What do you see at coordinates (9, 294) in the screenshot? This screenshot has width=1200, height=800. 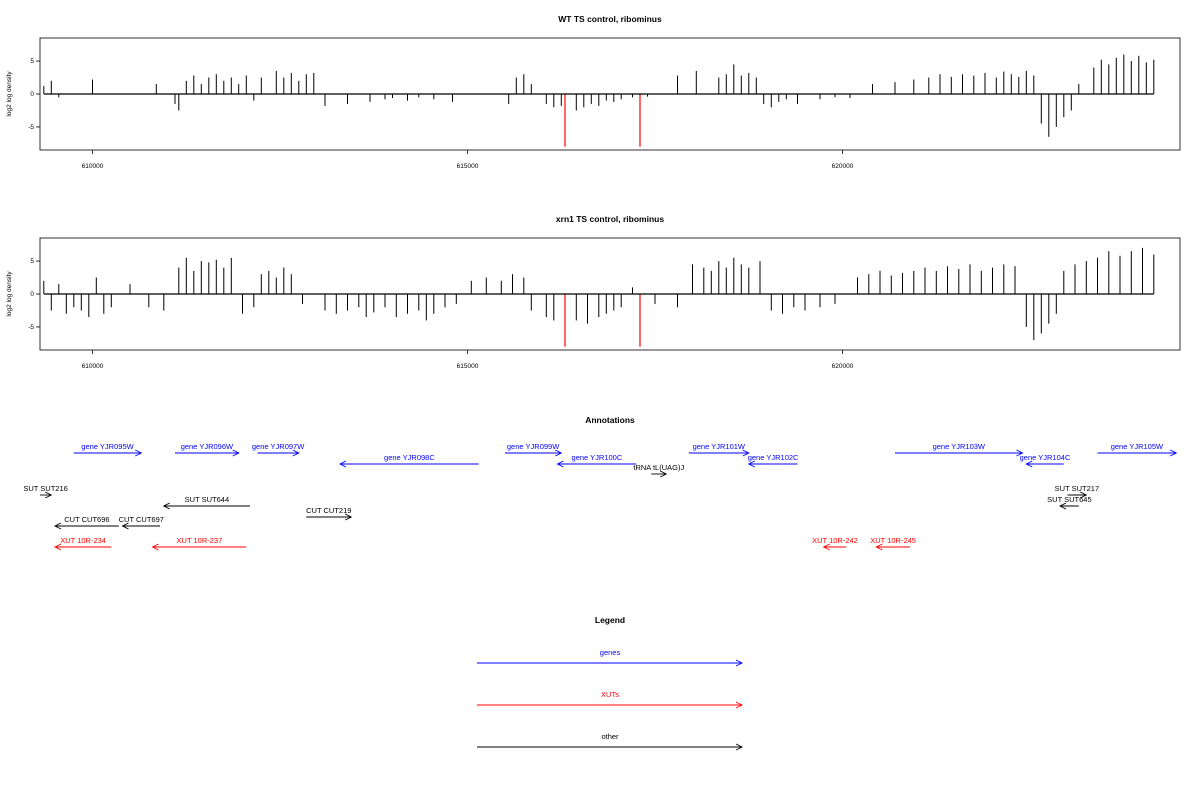 I see `xrn1-y-axis-label: log2 log density` at bounding box center [9, 294].